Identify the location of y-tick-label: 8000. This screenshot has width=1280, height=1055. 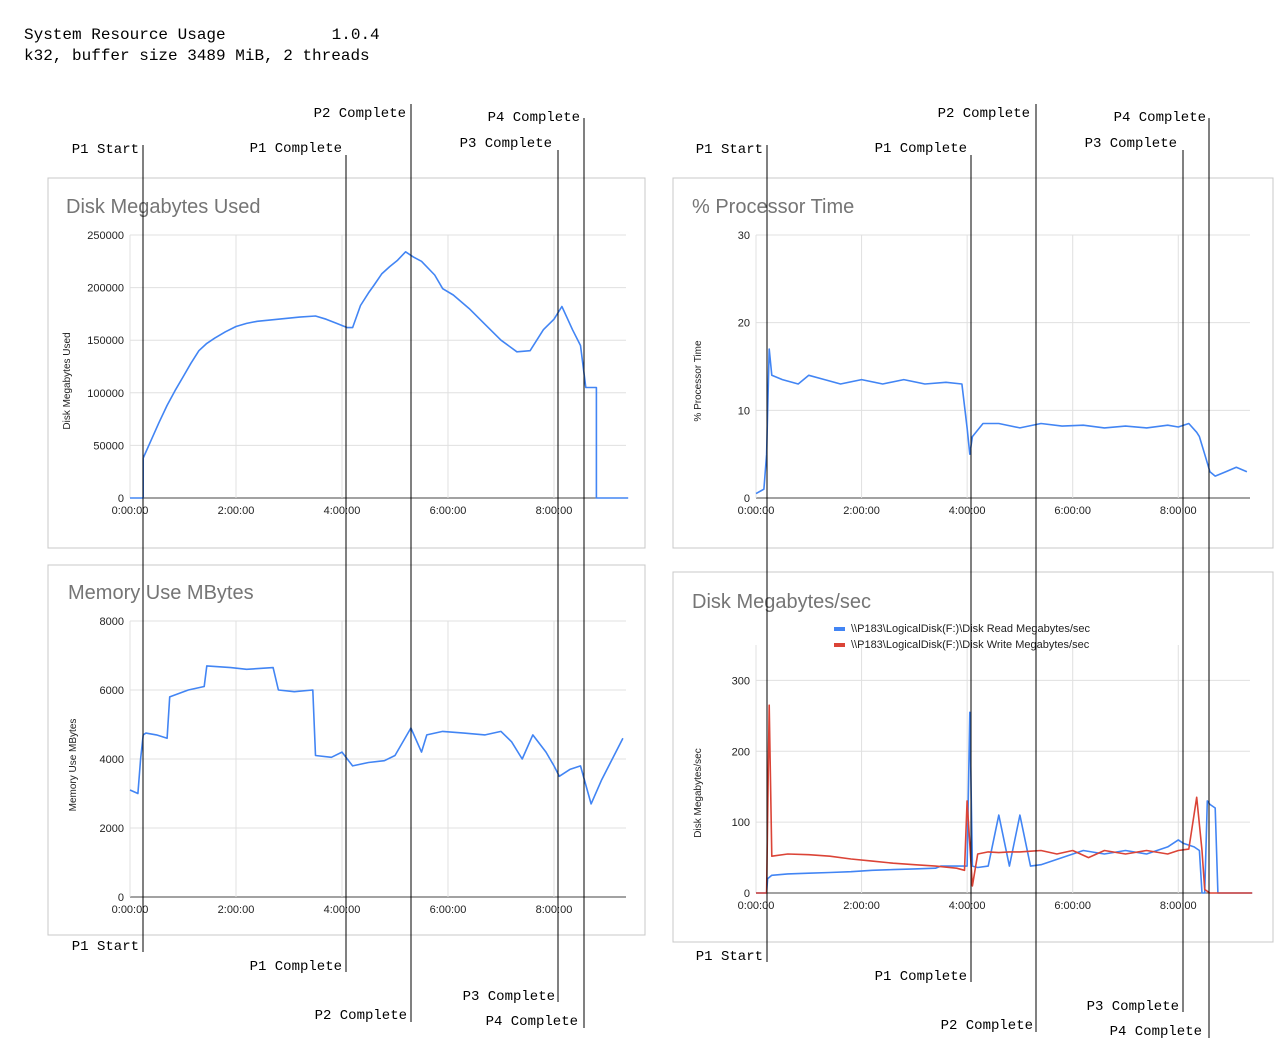
(112, 622).